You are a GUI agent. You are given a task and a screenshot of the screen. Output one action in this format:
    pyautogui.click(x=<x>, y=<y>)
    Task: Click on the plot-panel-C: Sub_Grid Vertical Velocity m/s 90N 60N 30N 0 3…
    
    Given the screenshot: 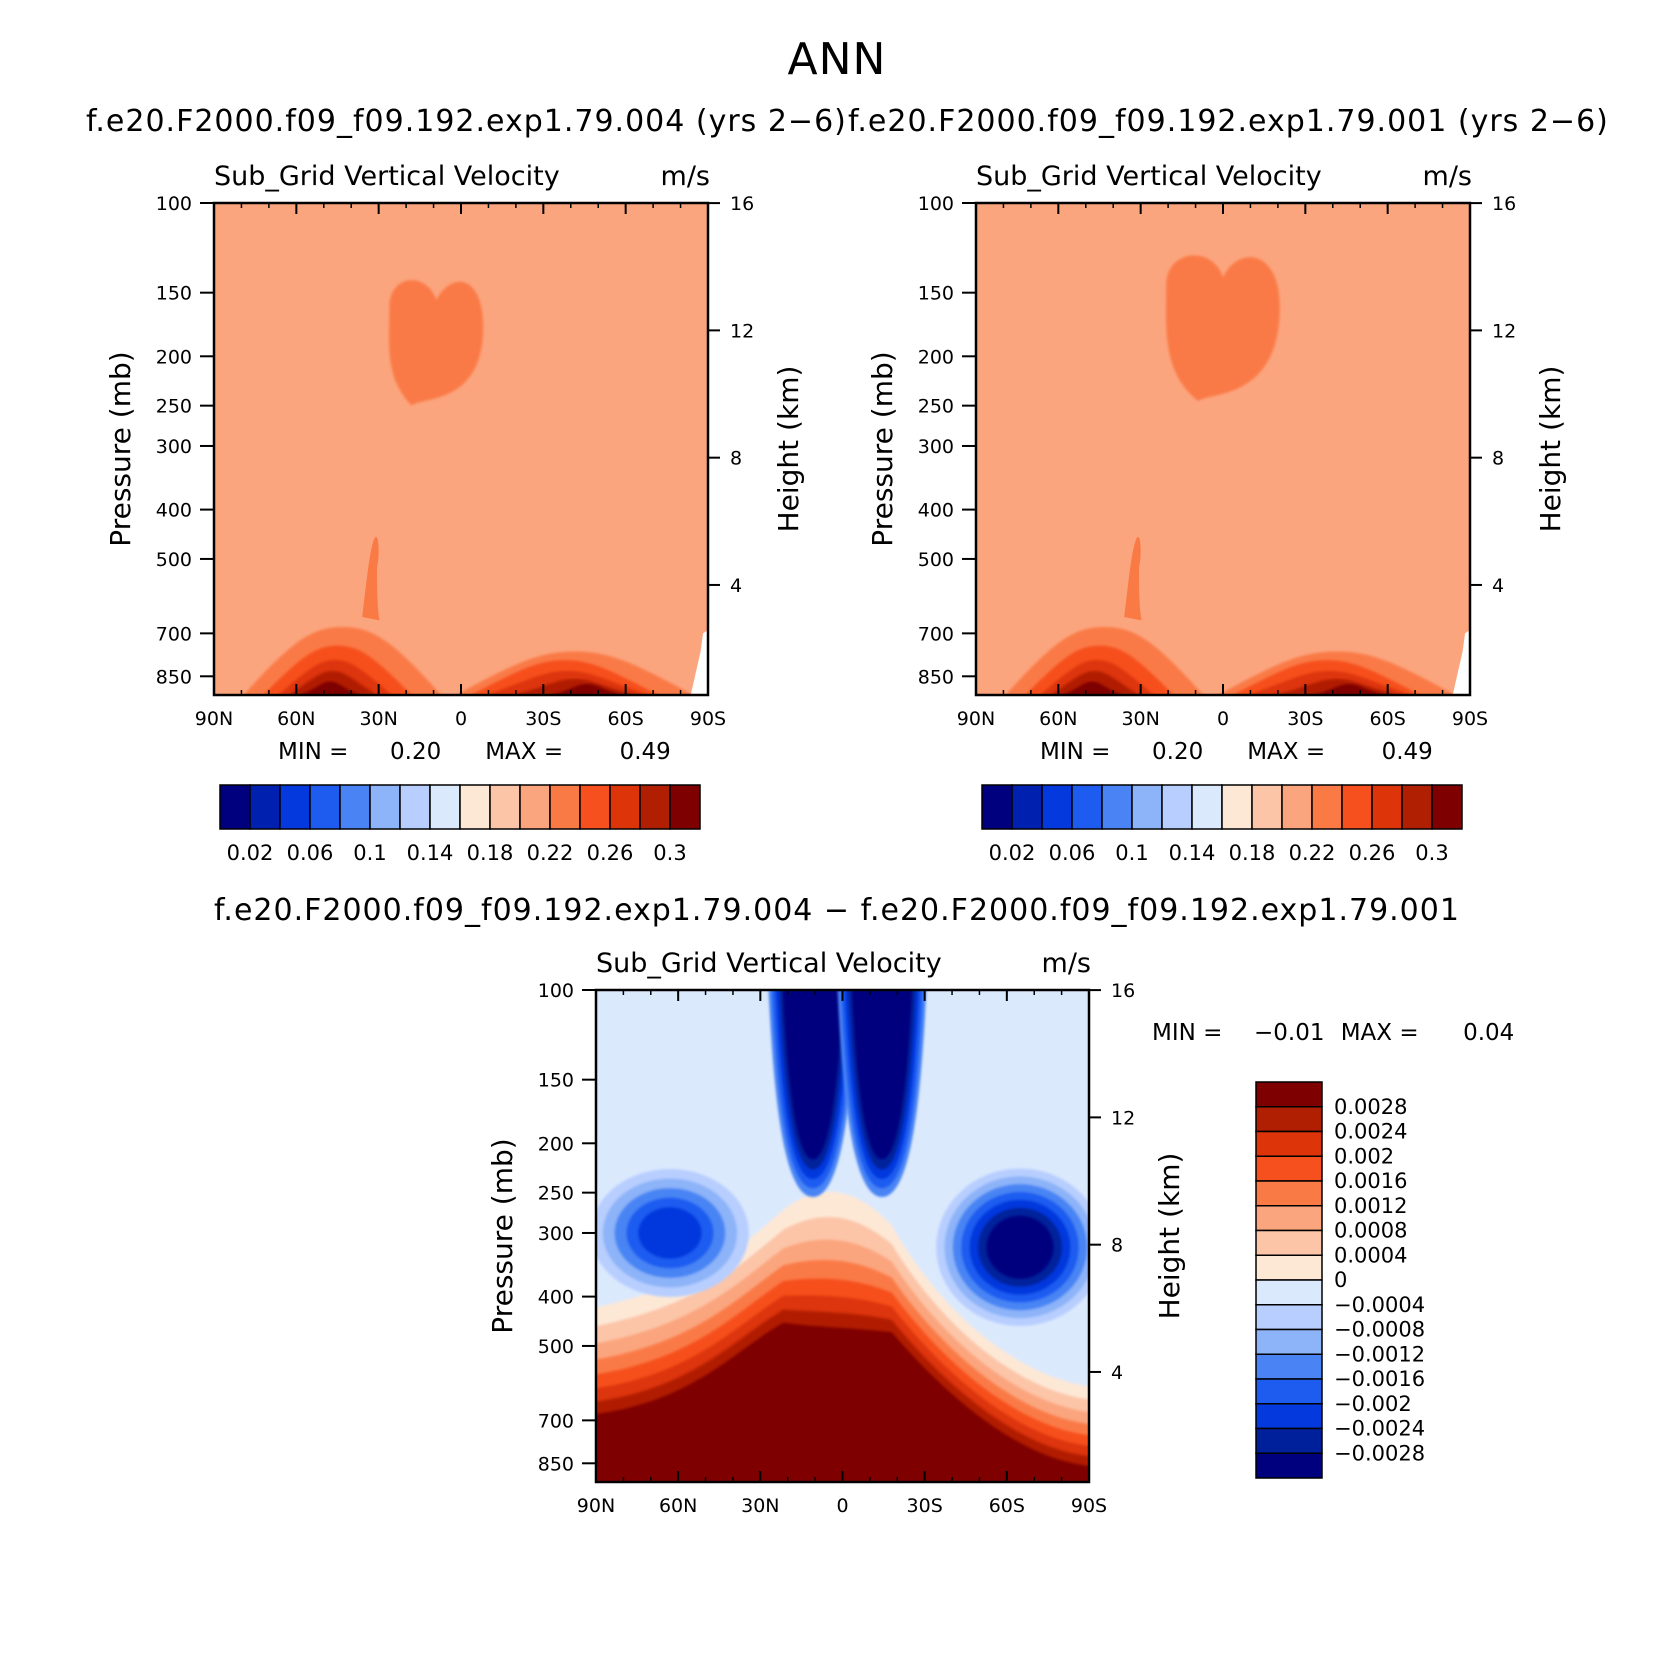 What is the action you would take?
    pyautogui.click(x=836, y=1232)
    